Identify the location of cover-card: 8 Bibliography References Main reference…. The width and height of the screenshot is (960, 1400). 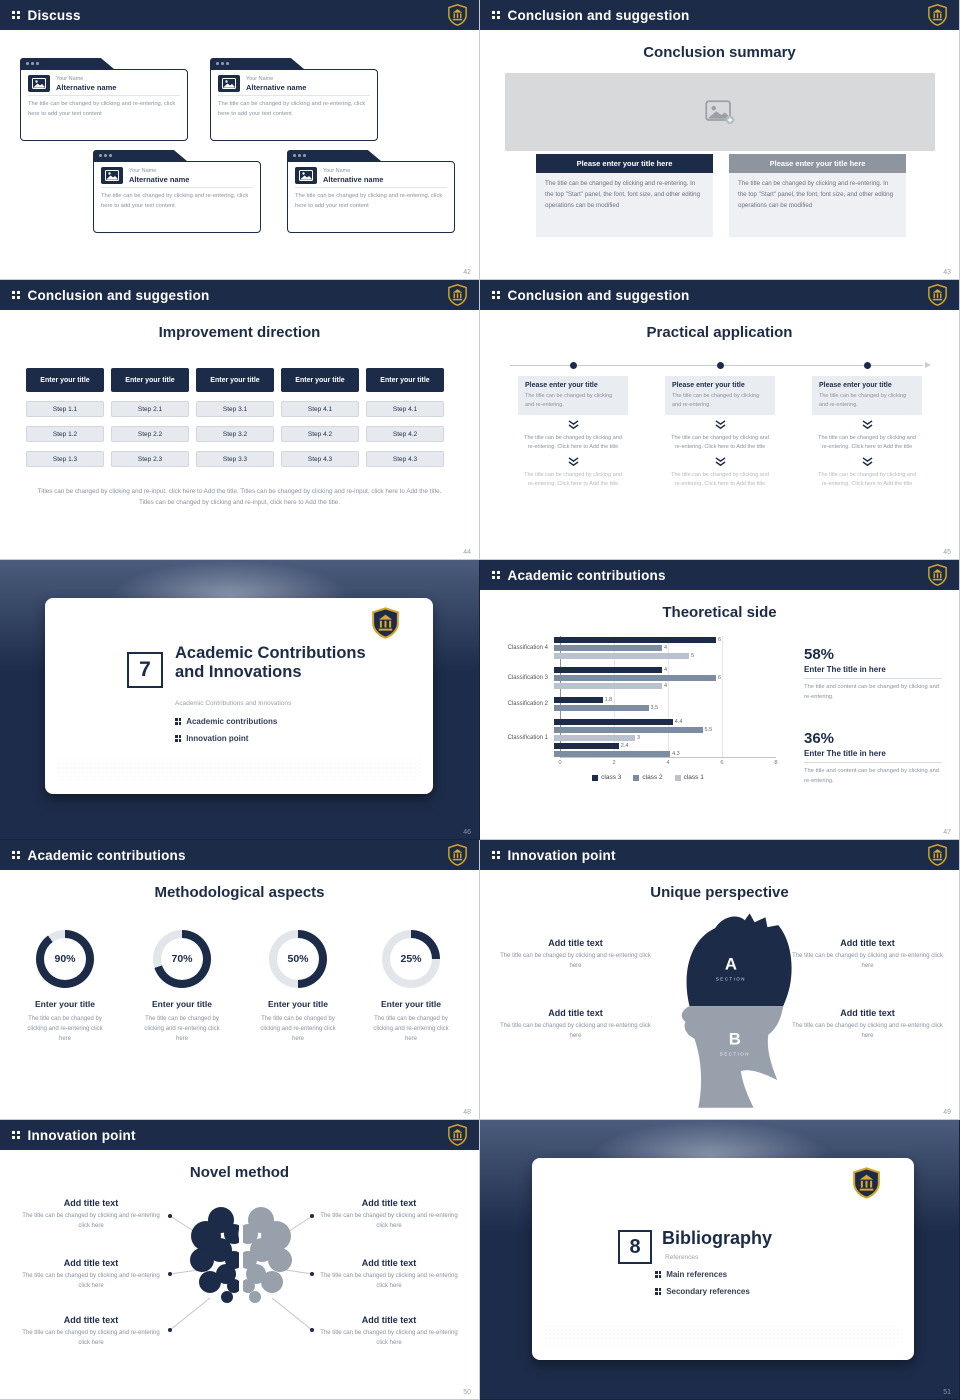
(723, 1259).